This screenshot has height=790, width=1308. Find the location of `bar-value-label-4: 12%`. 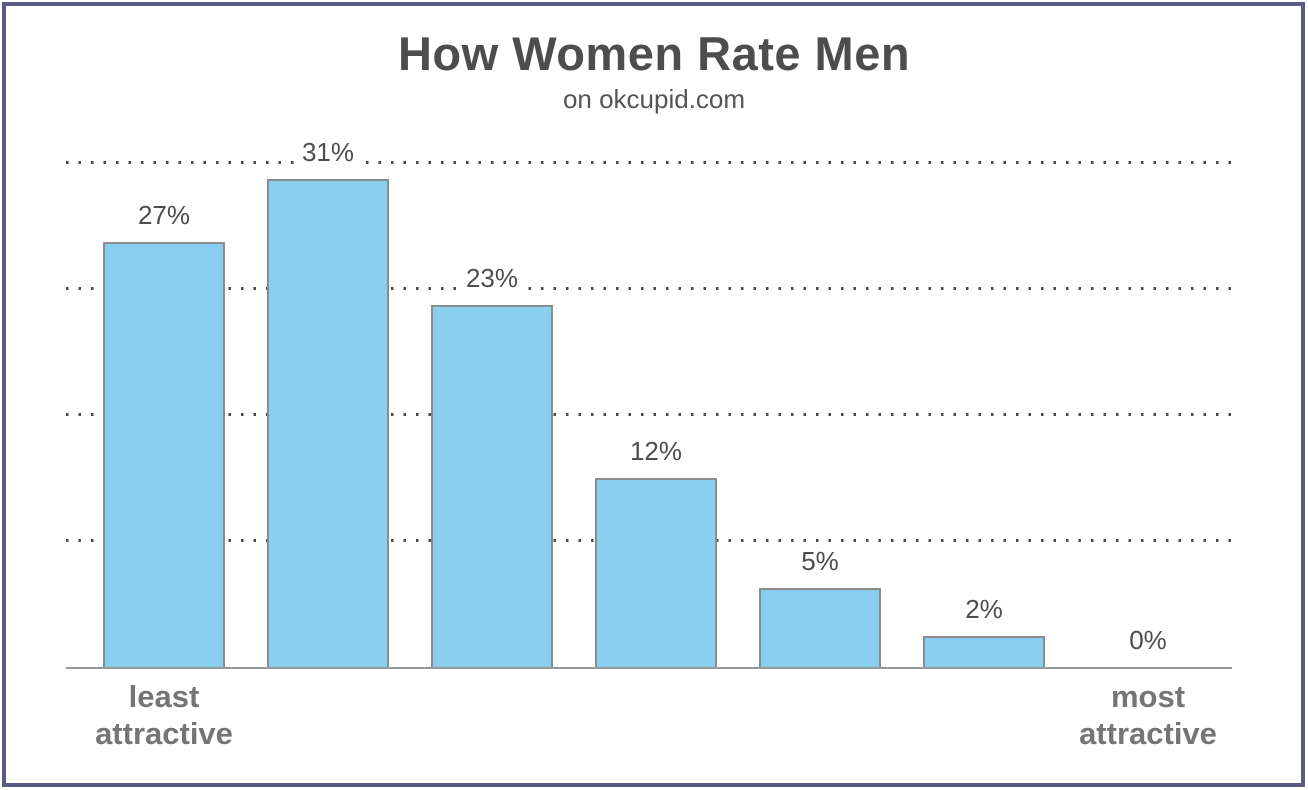

bar-value-label-4: 12% is located at coordinates (656, 451).